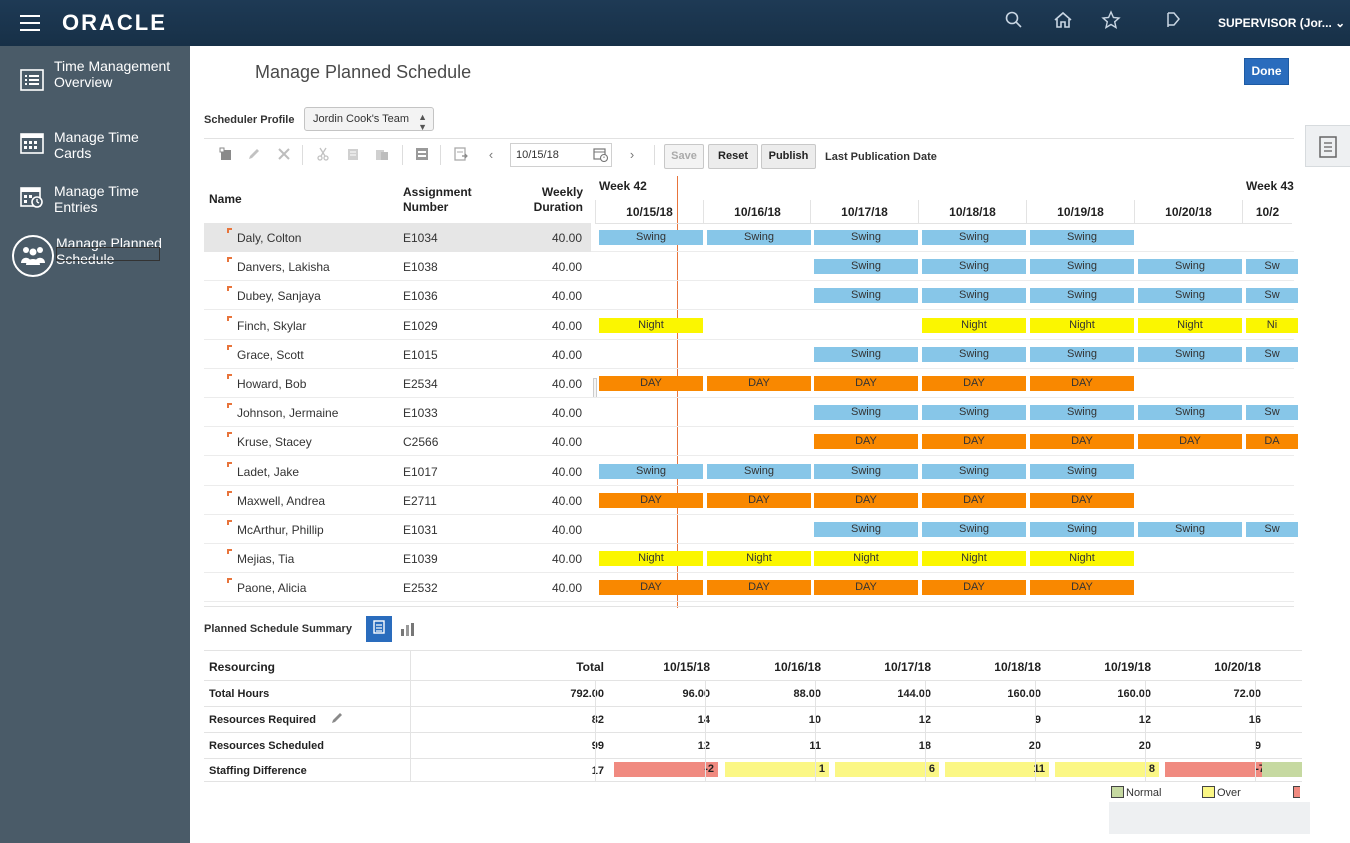 The image size is (1350, 843). Describe the element at coordinates (1282, 23) in the screenshot. I see `user-menu: SUPERVISOR (Jor... ⌄` at that location.